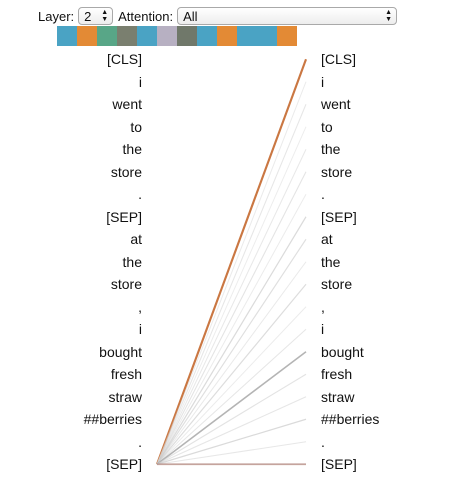  I want to click on right-token: [CLS], so click(351, 59).